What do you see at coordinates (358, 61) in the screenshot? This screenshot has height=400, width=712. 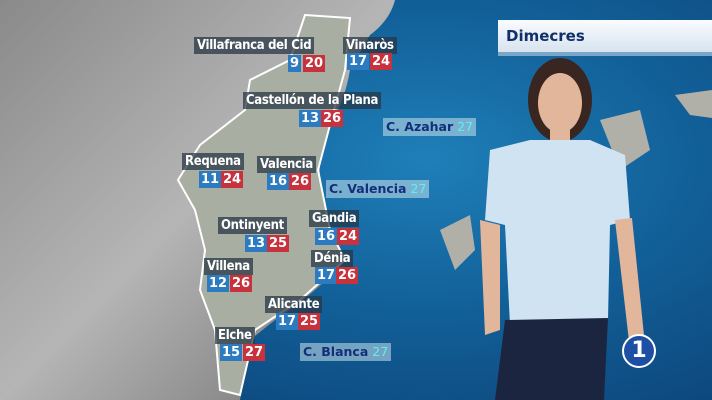 I see `min-temp-vinaros: 17` at bounding box center [358, 61].